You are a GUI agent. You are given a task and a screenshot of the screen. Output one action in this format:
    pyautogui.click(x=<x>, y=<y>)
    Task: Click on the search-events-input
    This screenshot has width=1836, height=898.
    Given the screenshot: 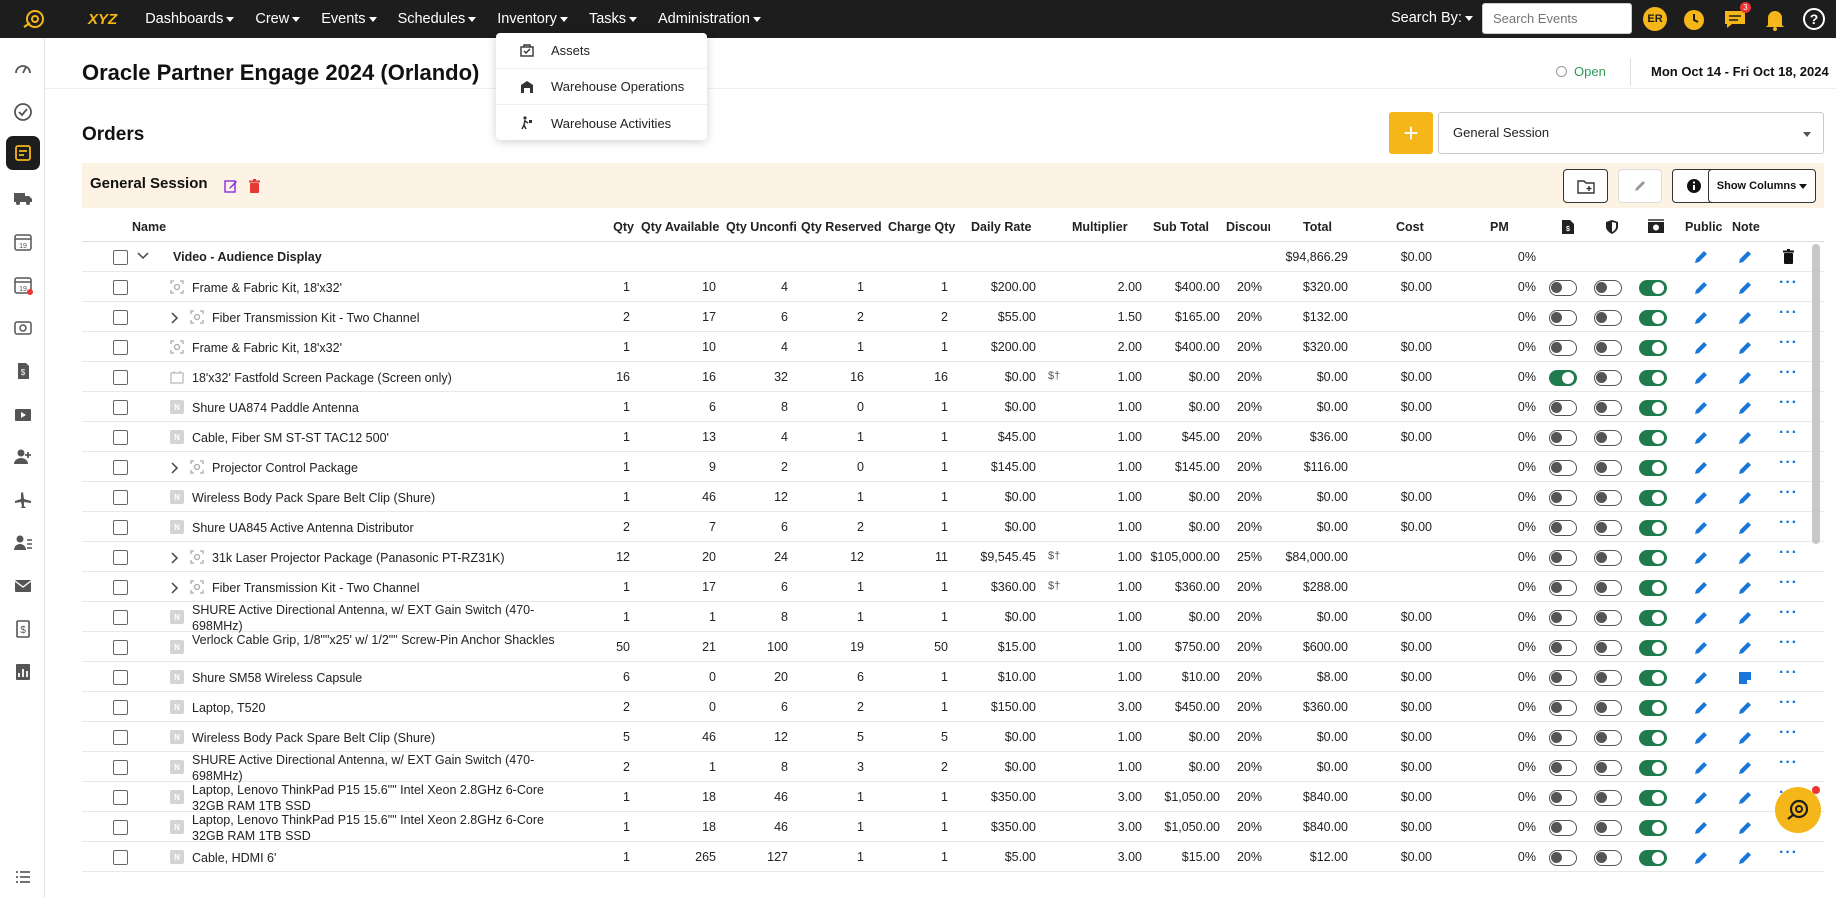 What is the action you would take?
    pyautogui.click(x=1557, y=18)
    